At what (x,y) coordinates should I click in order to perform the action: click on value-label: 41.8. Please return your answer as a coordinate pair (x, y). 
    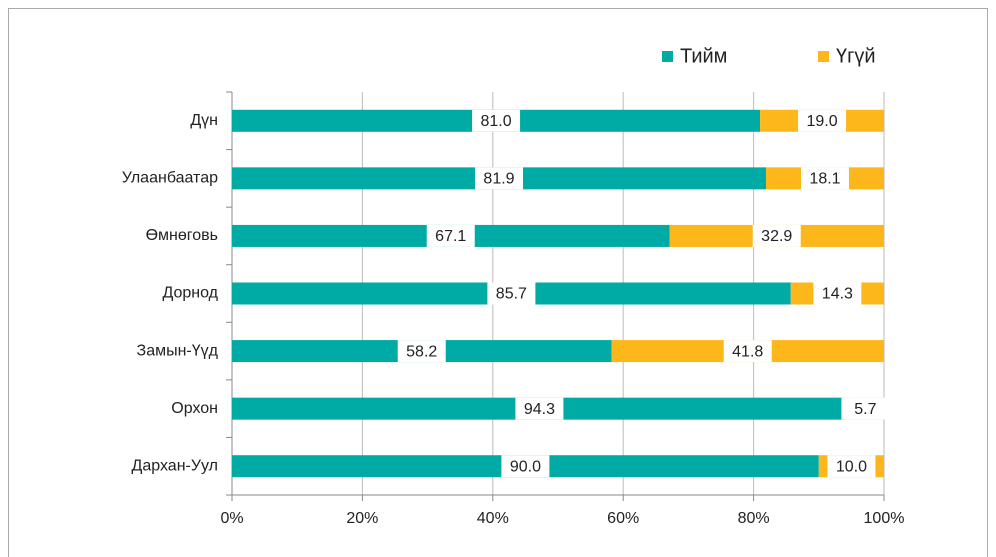
    Looking at the image, I should click on (747, 351).